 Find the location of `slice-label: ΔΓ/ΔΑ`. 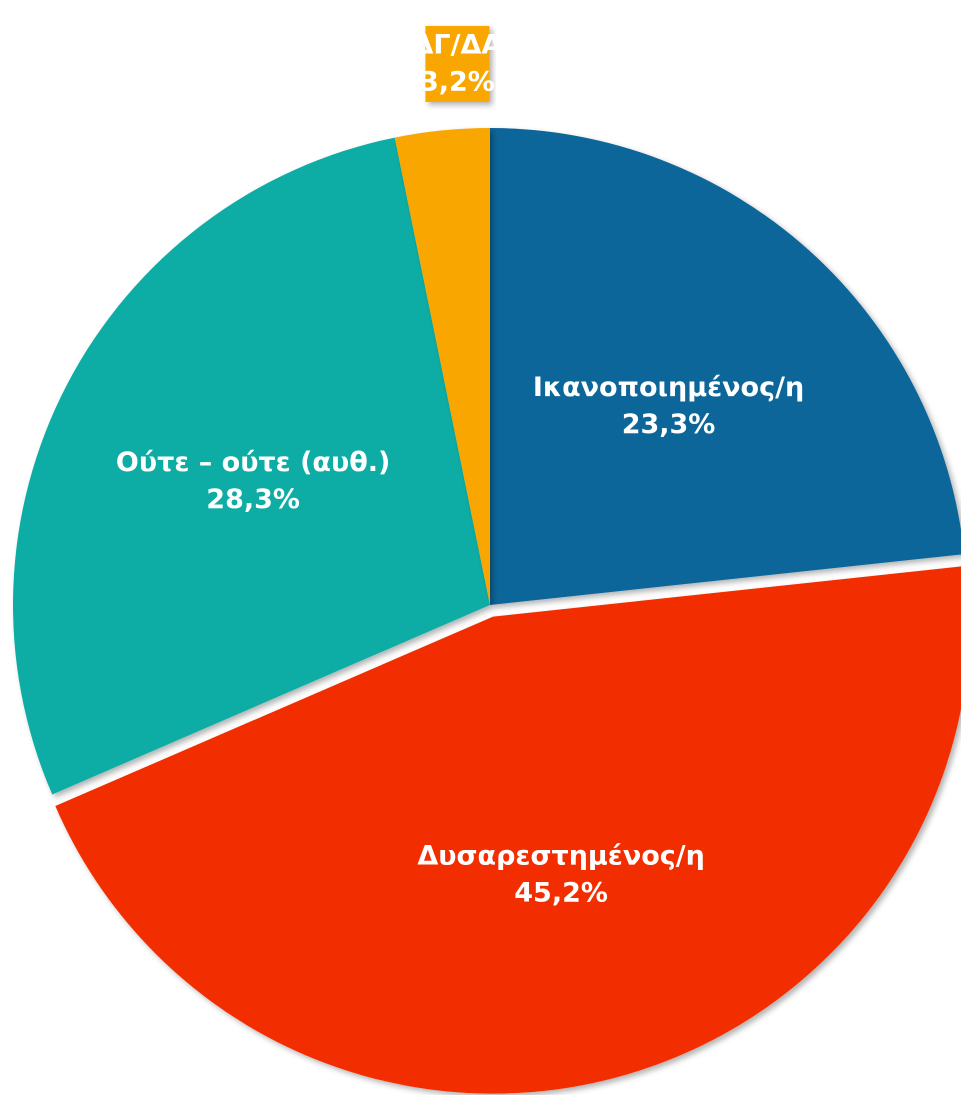

slice-label: ΔΓ/ΔΑ is located at coordinates (458, 44).